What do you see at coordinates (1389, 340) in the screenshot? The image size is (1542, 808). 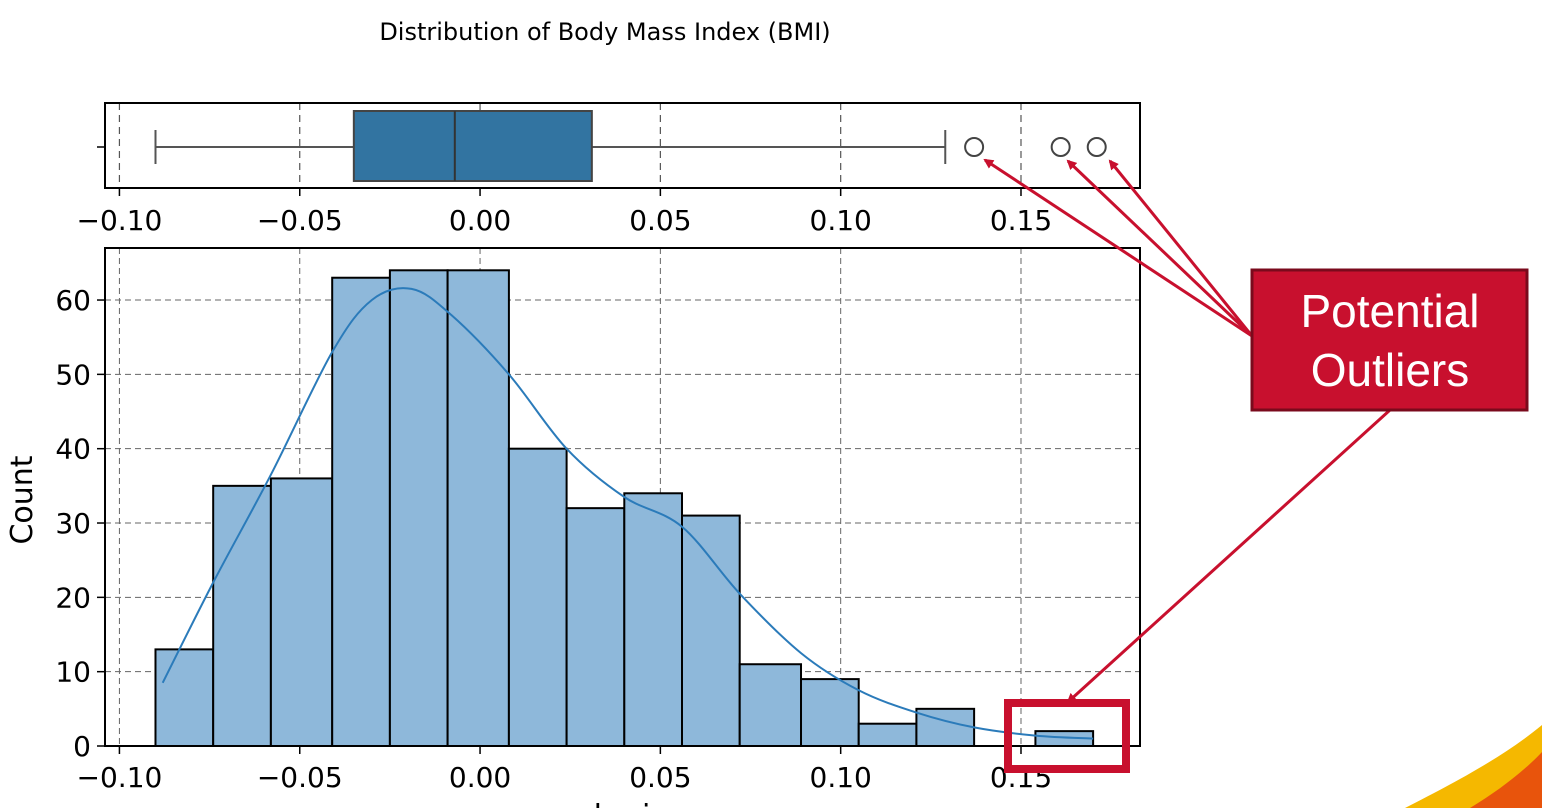 I see `callout-box` at bounding box center [1389, 340].